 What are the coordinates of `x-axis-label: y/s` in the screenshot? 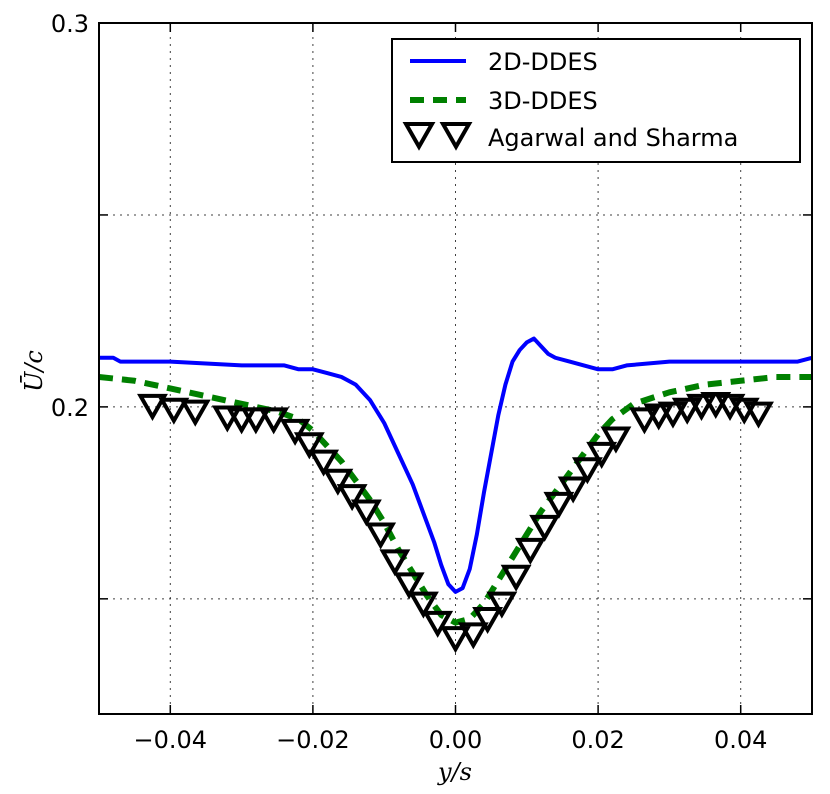 It's located at (454, 772).